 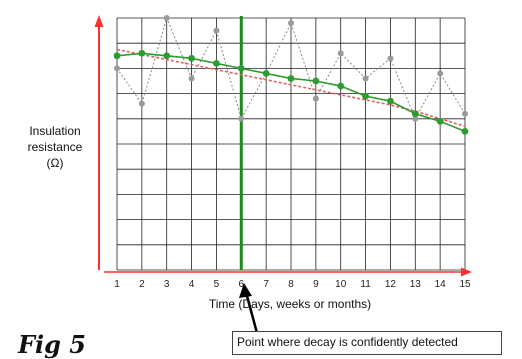 What do you see at coordinates (245, 290) in the screenshot?
I see `annotation-arrow-head` at bounding box center [245, 290].